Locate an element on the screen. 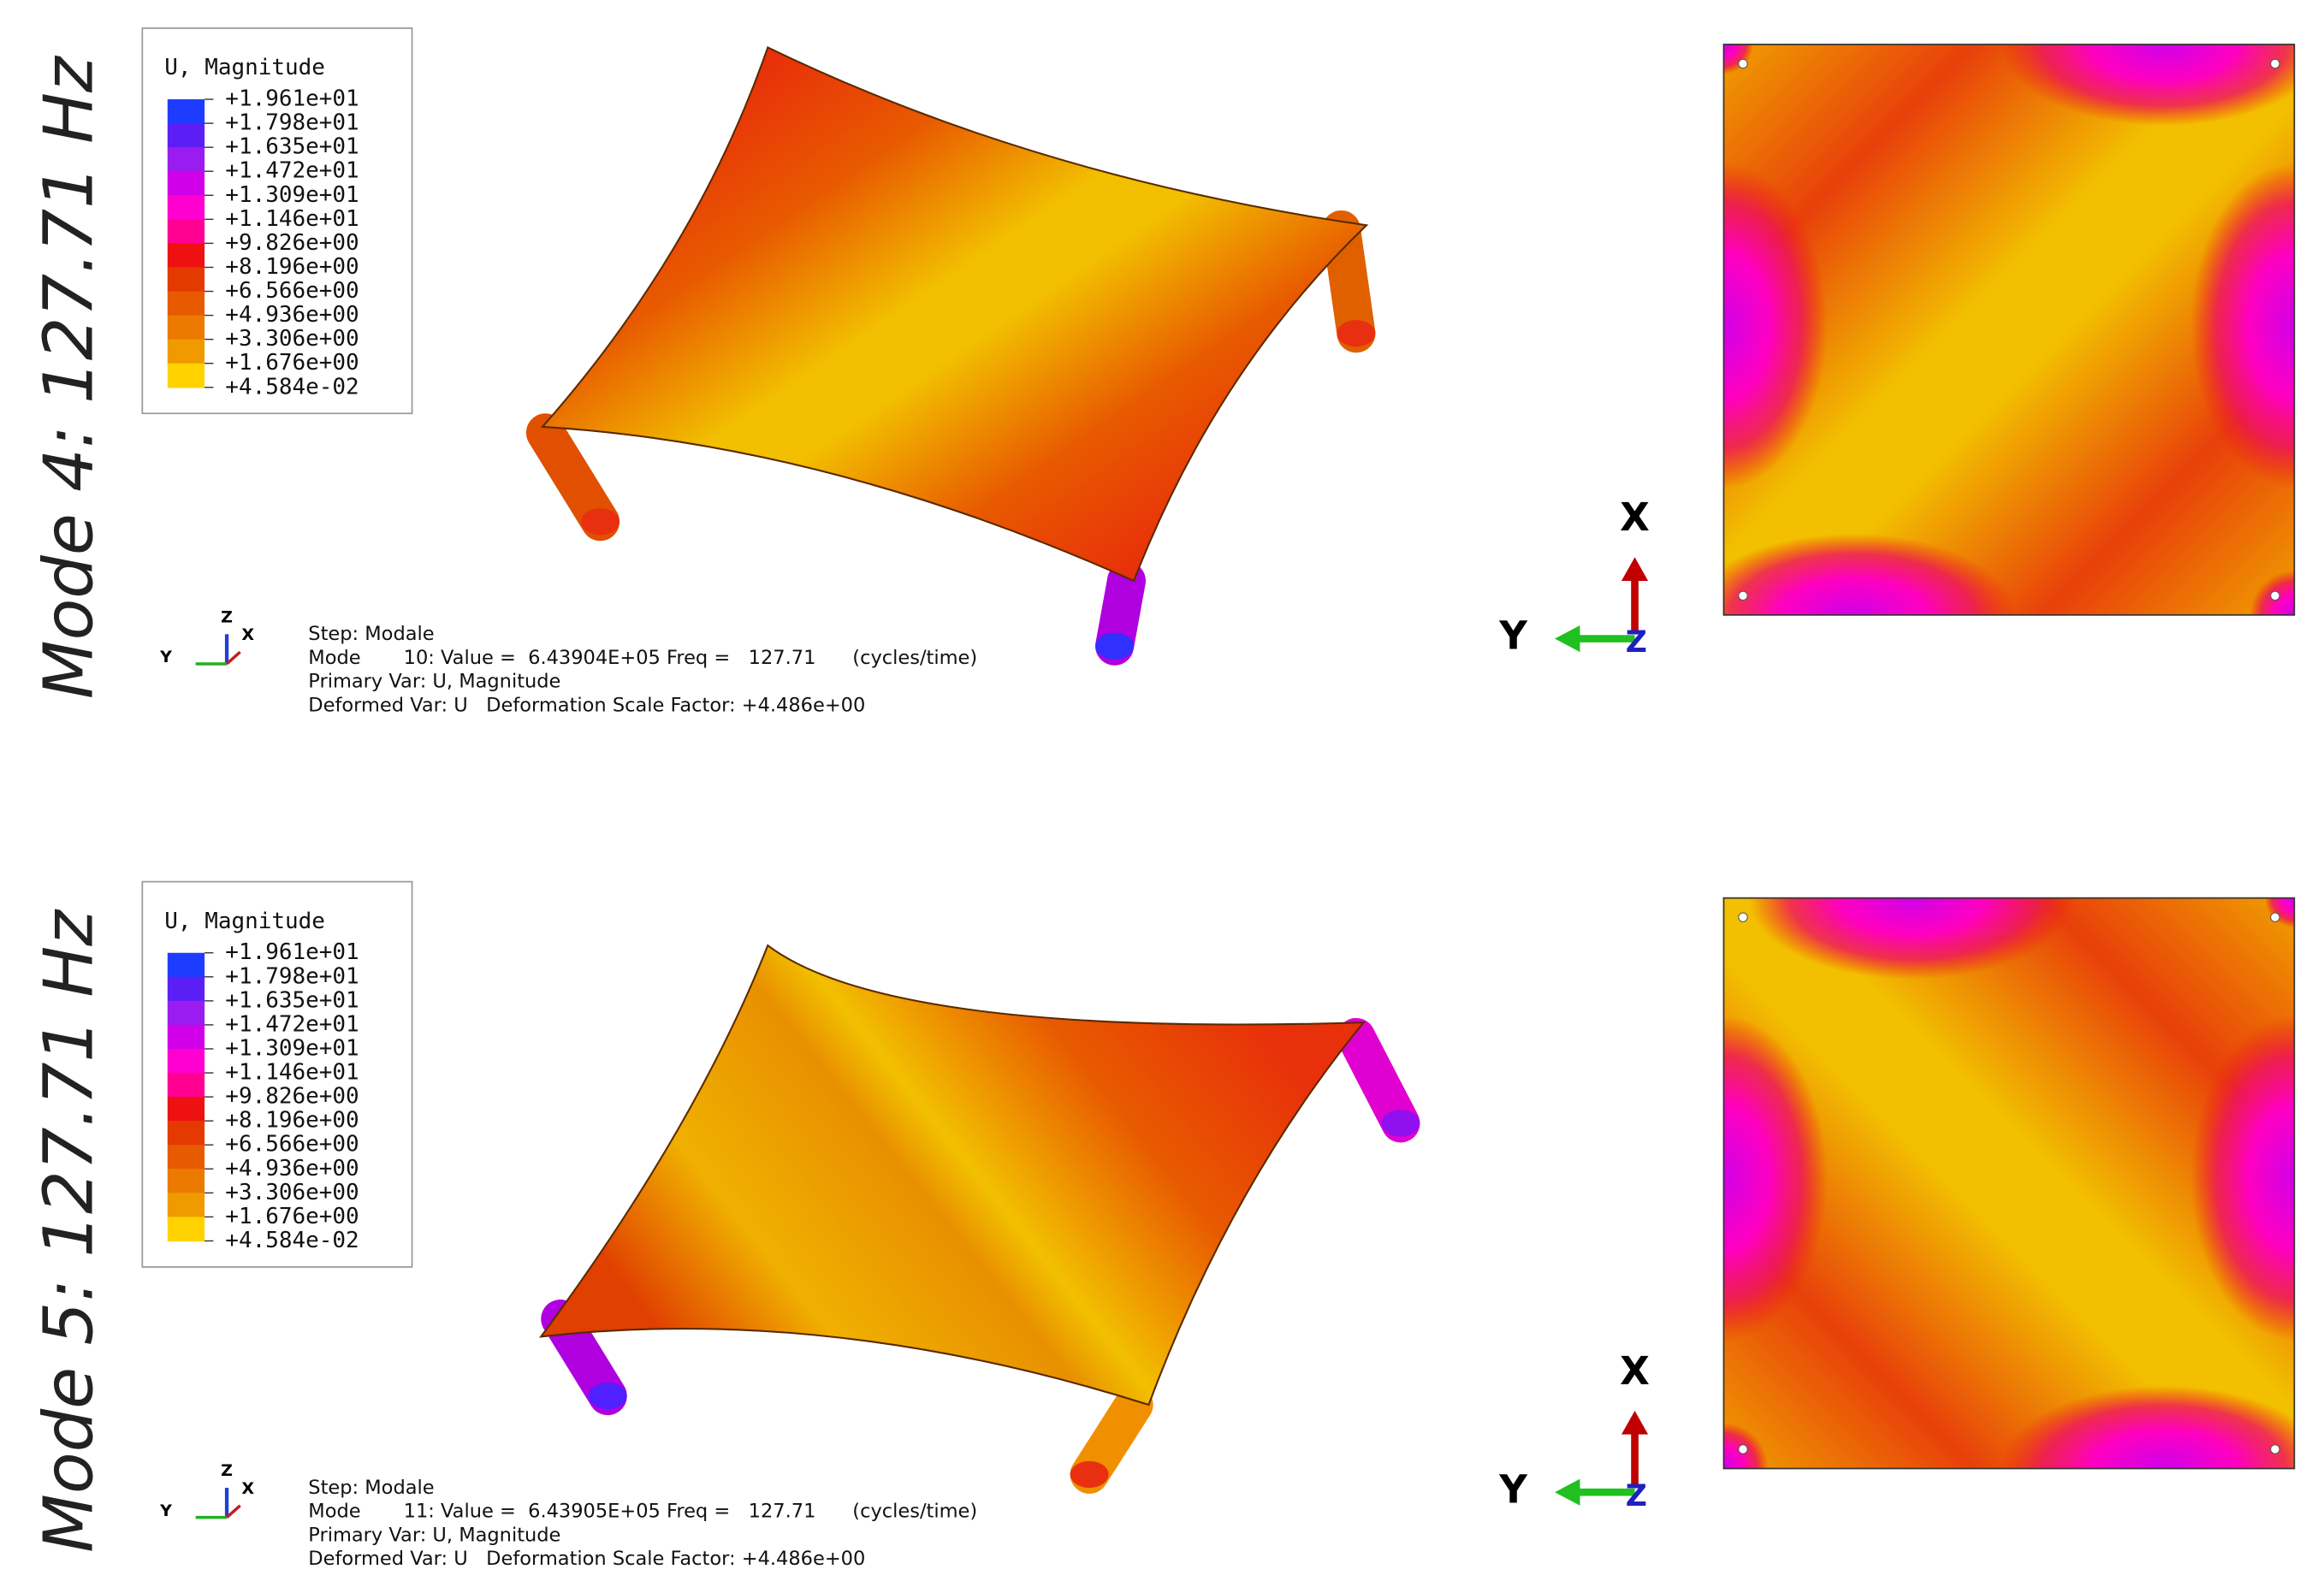  mode-title: Mode 5: 127.71 Hz is located at coordinates (68, 1231).